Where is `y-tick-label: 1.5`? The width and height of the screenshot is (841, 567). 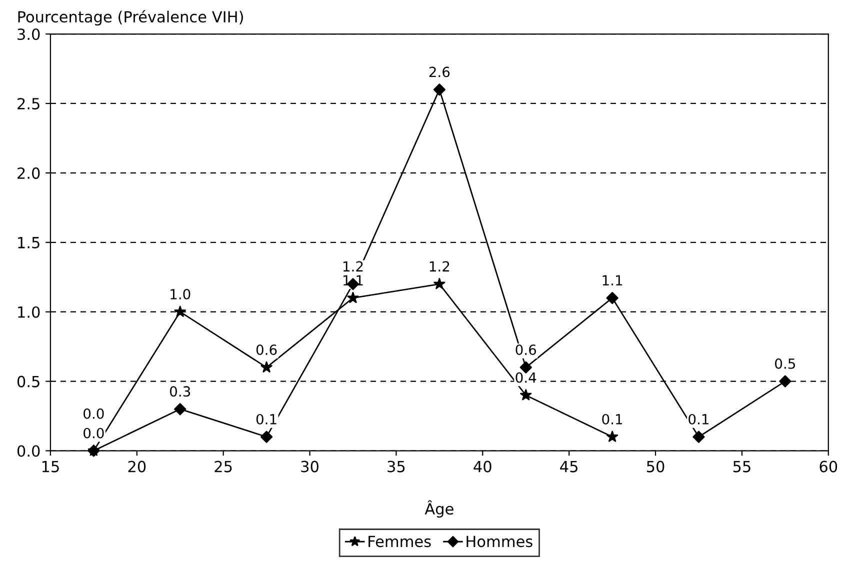
y-tick-label: 1.5 is located at coordinates (29, 242).